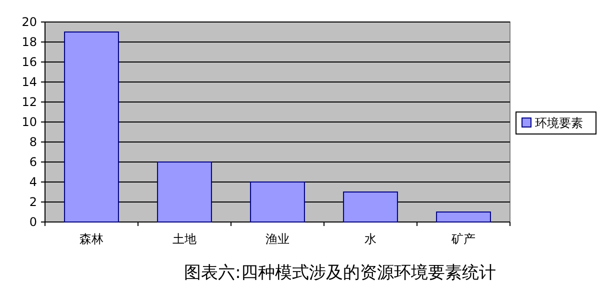 Image resolution: width=600 pixels, height=291 pixels. What do you see at coordinates (463, 239) in the screenshot?
I see `x-tick-label: 矿产` at bounding box center [463, 239].